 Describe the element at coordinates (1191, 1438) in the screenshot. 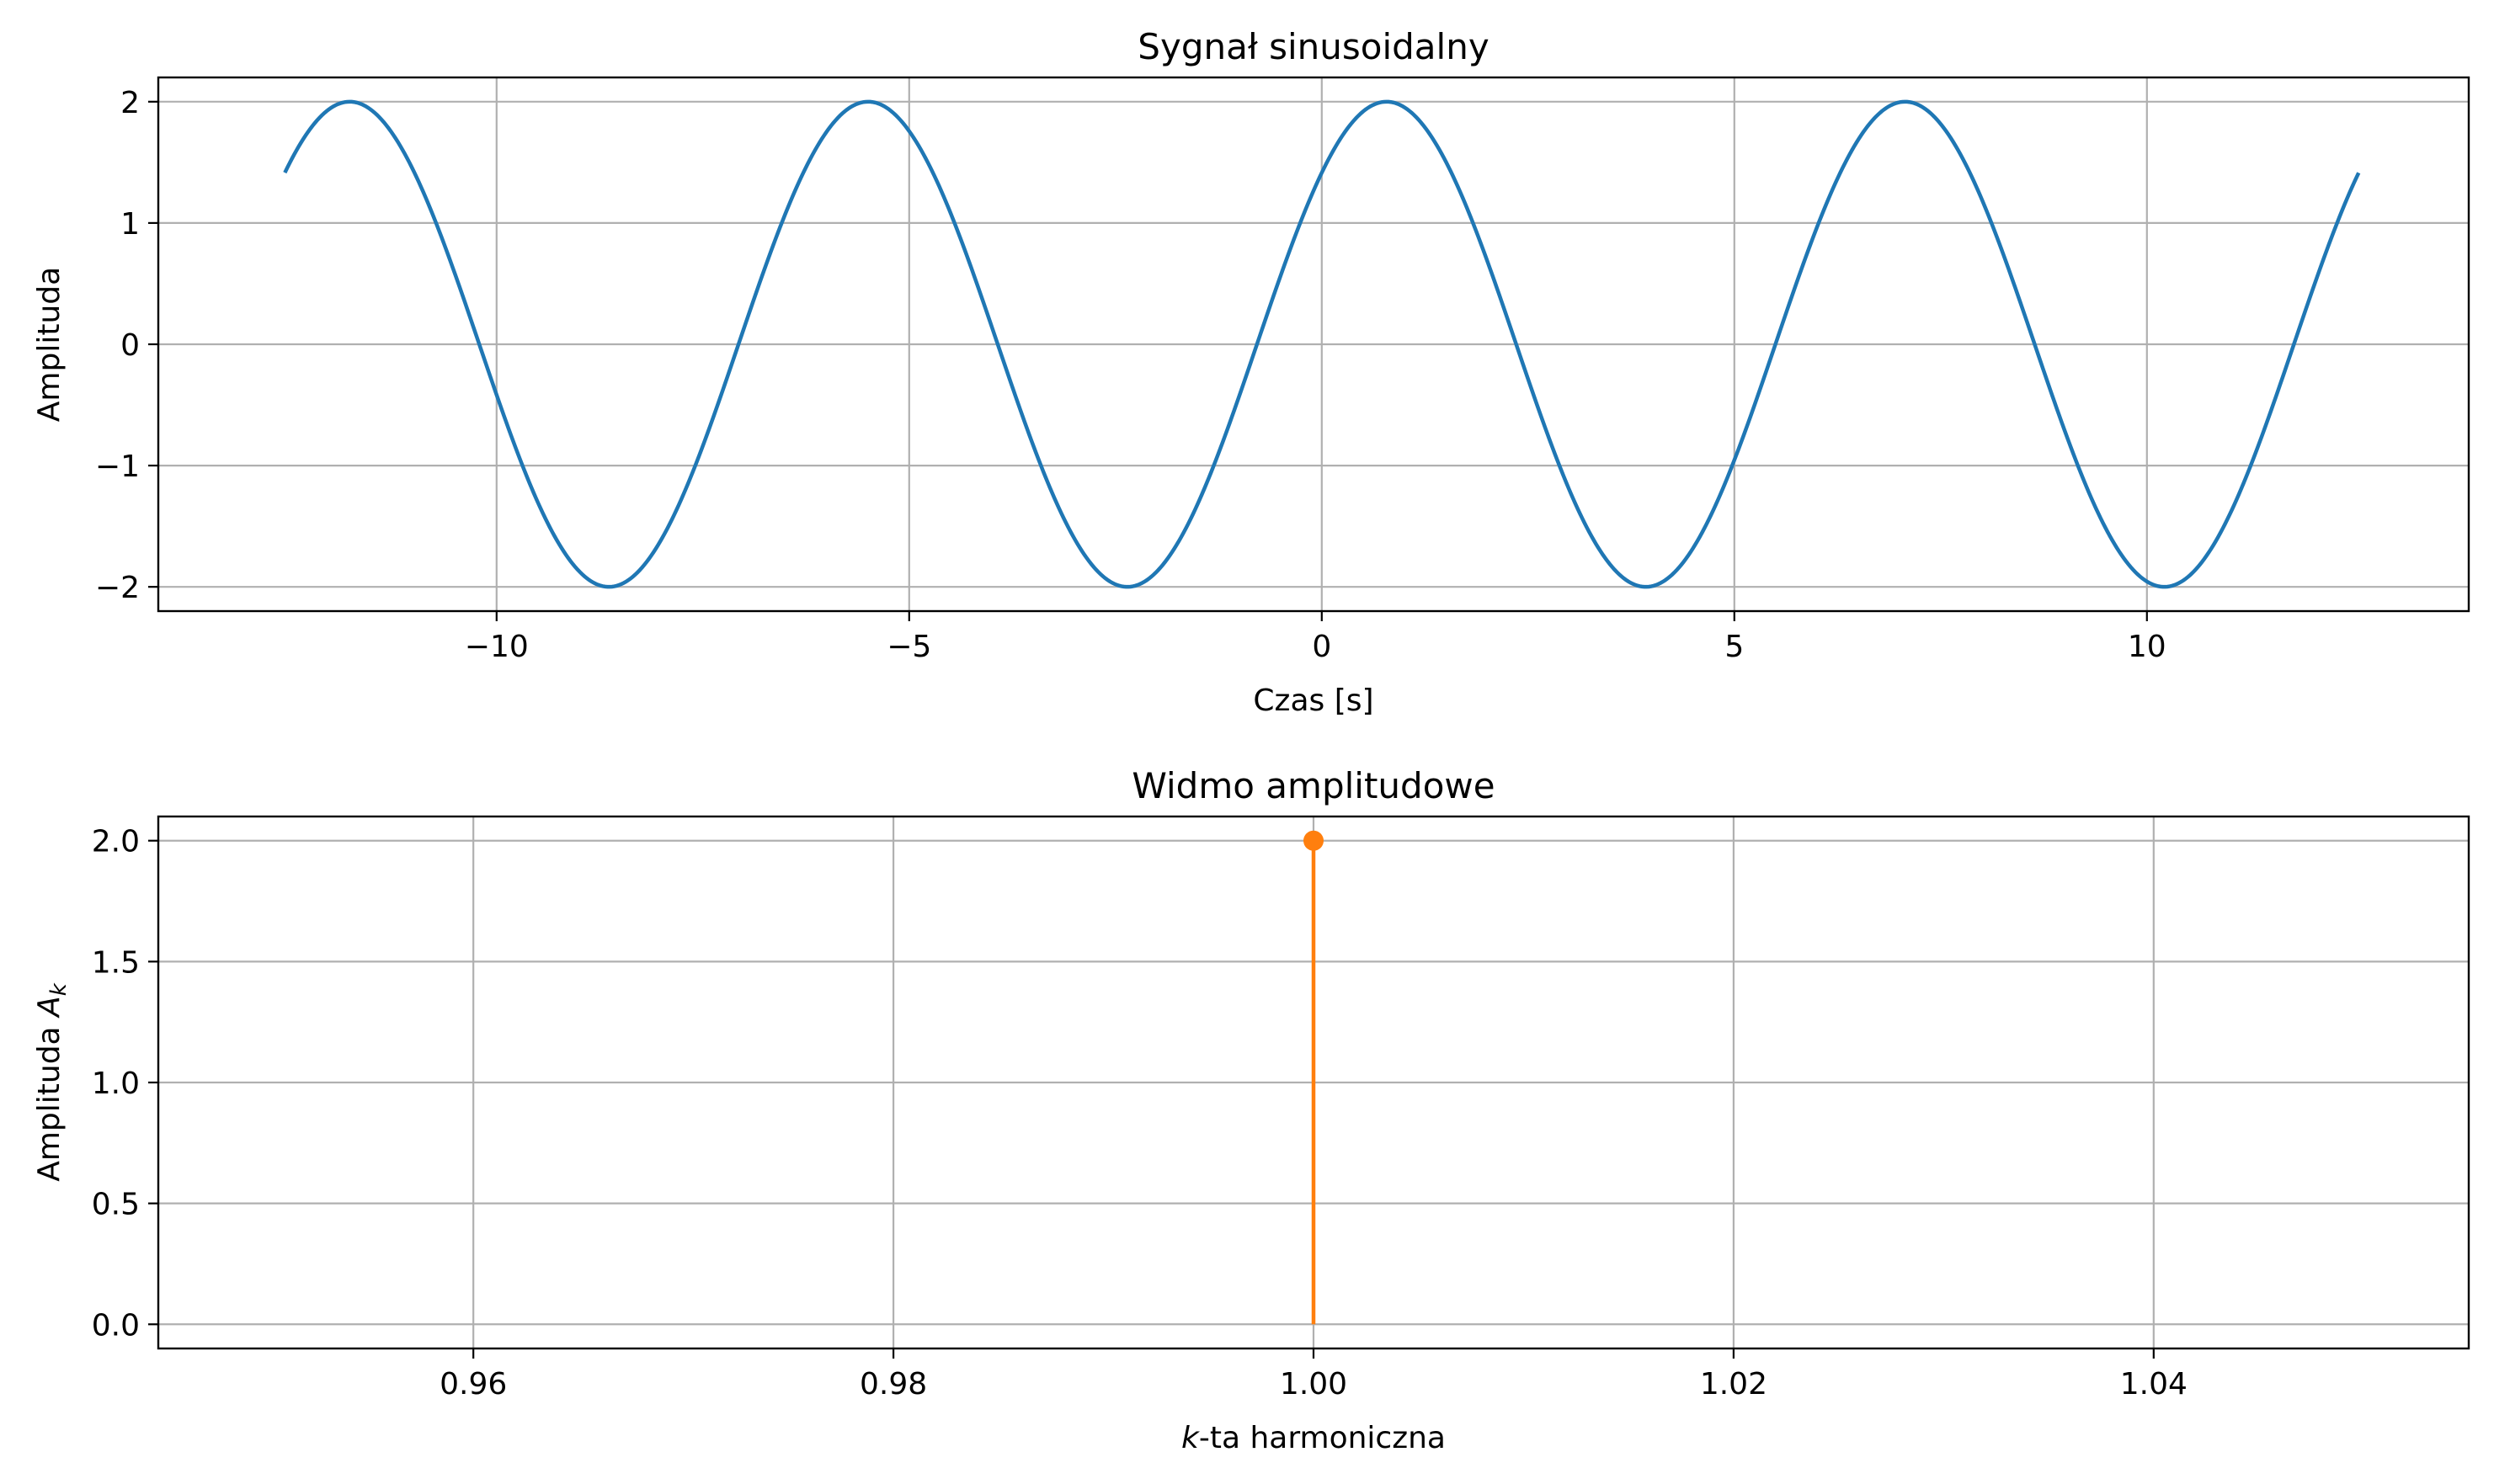

I see `spectrum-x-axis-label-var: k` at that location.